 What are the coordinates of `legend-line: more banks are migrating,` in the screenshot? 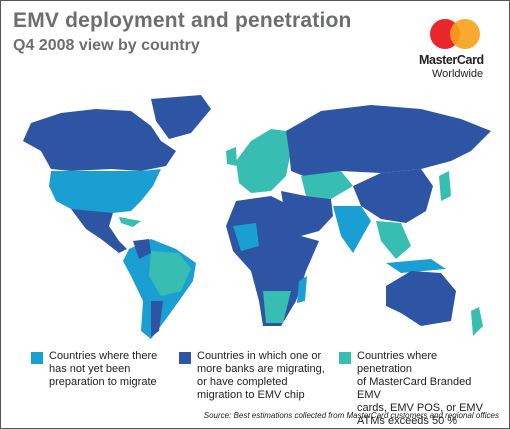 It's located at (261, 369).